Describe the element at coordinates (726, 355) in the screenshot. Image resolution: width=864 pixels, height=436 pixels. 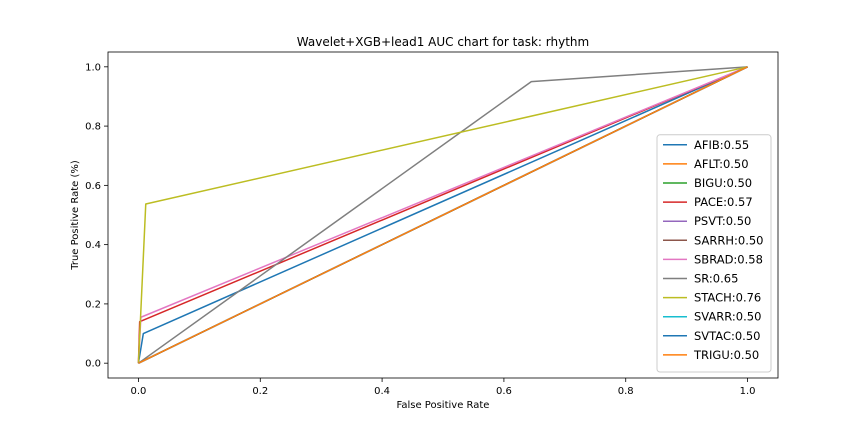
I see `legend-label: TRIGU:0.50` at that location.